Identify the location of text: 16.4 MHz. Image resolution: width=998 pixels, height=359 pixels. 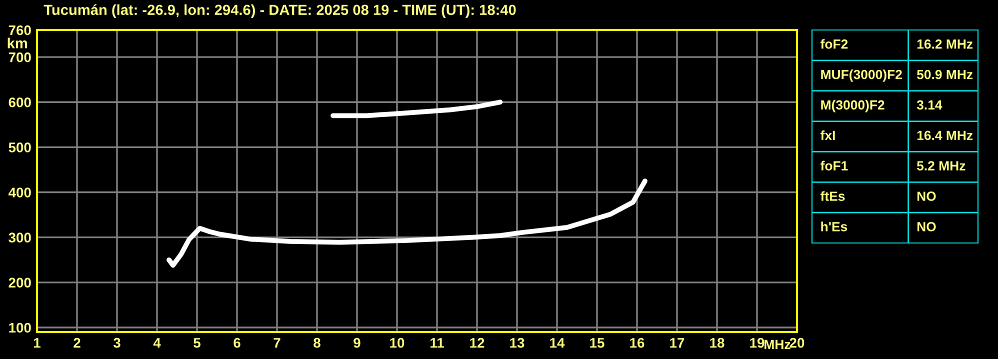
(945, 135).